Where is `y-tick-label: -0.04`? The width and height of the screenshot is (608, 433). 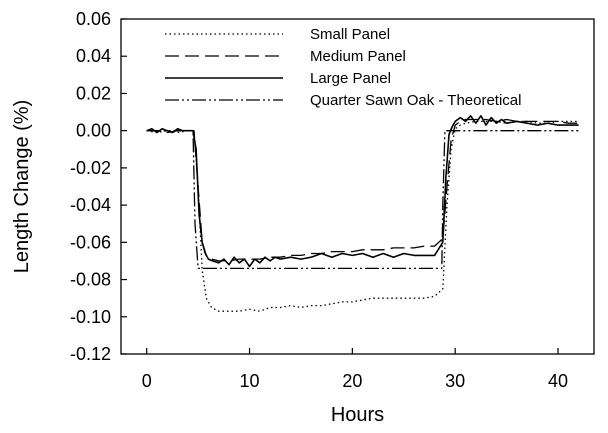
y-tick-label: -0.04 is located at coordinates (90, 205).